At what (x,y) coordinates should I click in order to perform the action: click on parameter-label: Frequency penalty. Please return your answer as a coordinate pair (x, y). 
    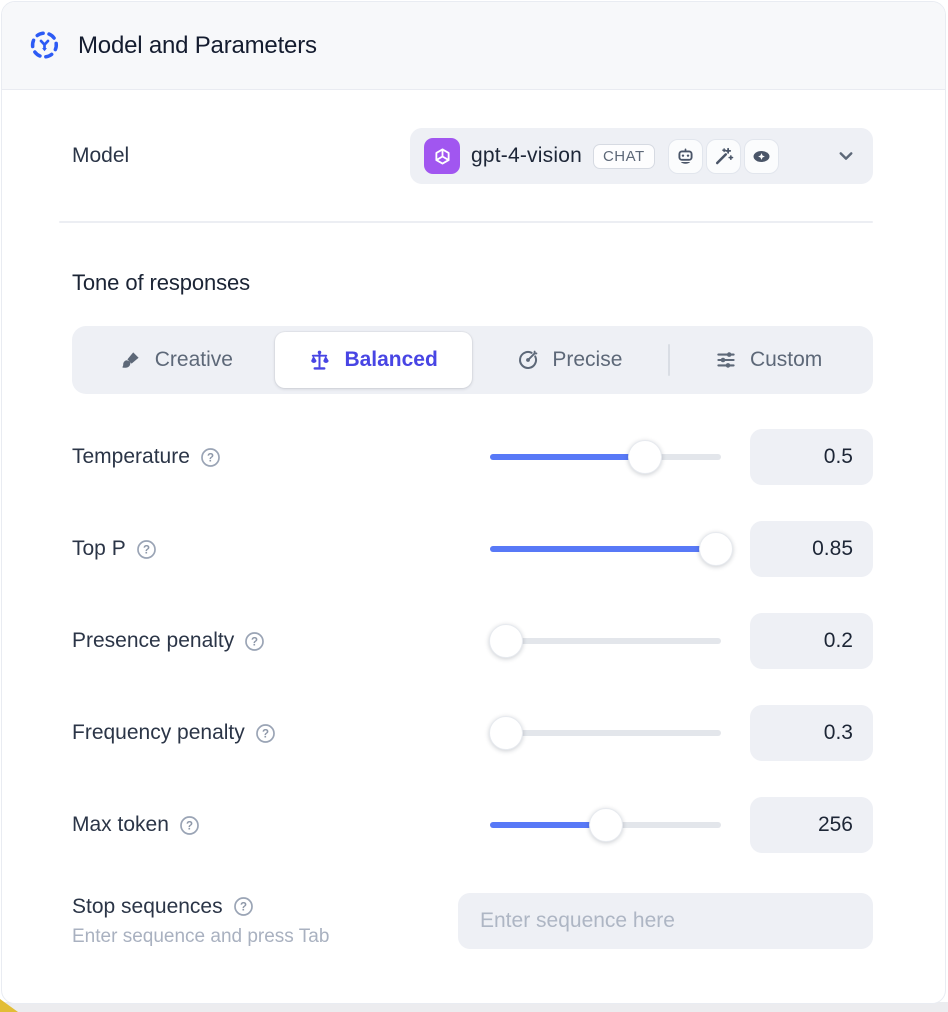
    Looking at the image, I should click on (158, 732).